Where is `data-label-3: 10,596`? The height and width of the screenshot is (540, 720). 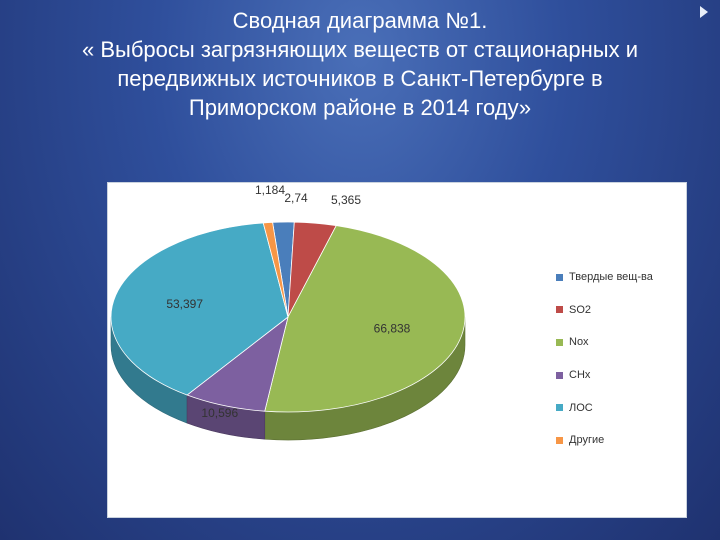
data-label-3: 10,596 is located at coordinates (219, 413).